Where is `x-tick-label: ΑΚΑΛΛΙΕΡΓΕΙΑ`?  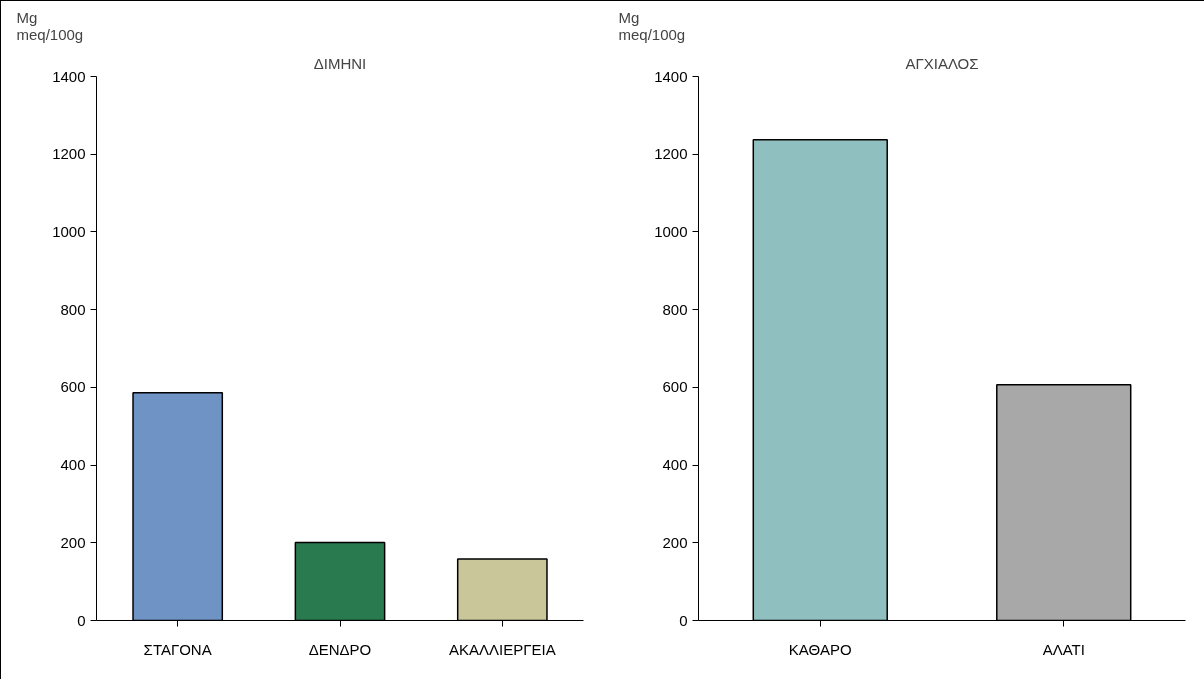 x-tick-label: ΑΚΑΛΛΙΕΡΓΕΙΑ is located at coordinates (502, 649).